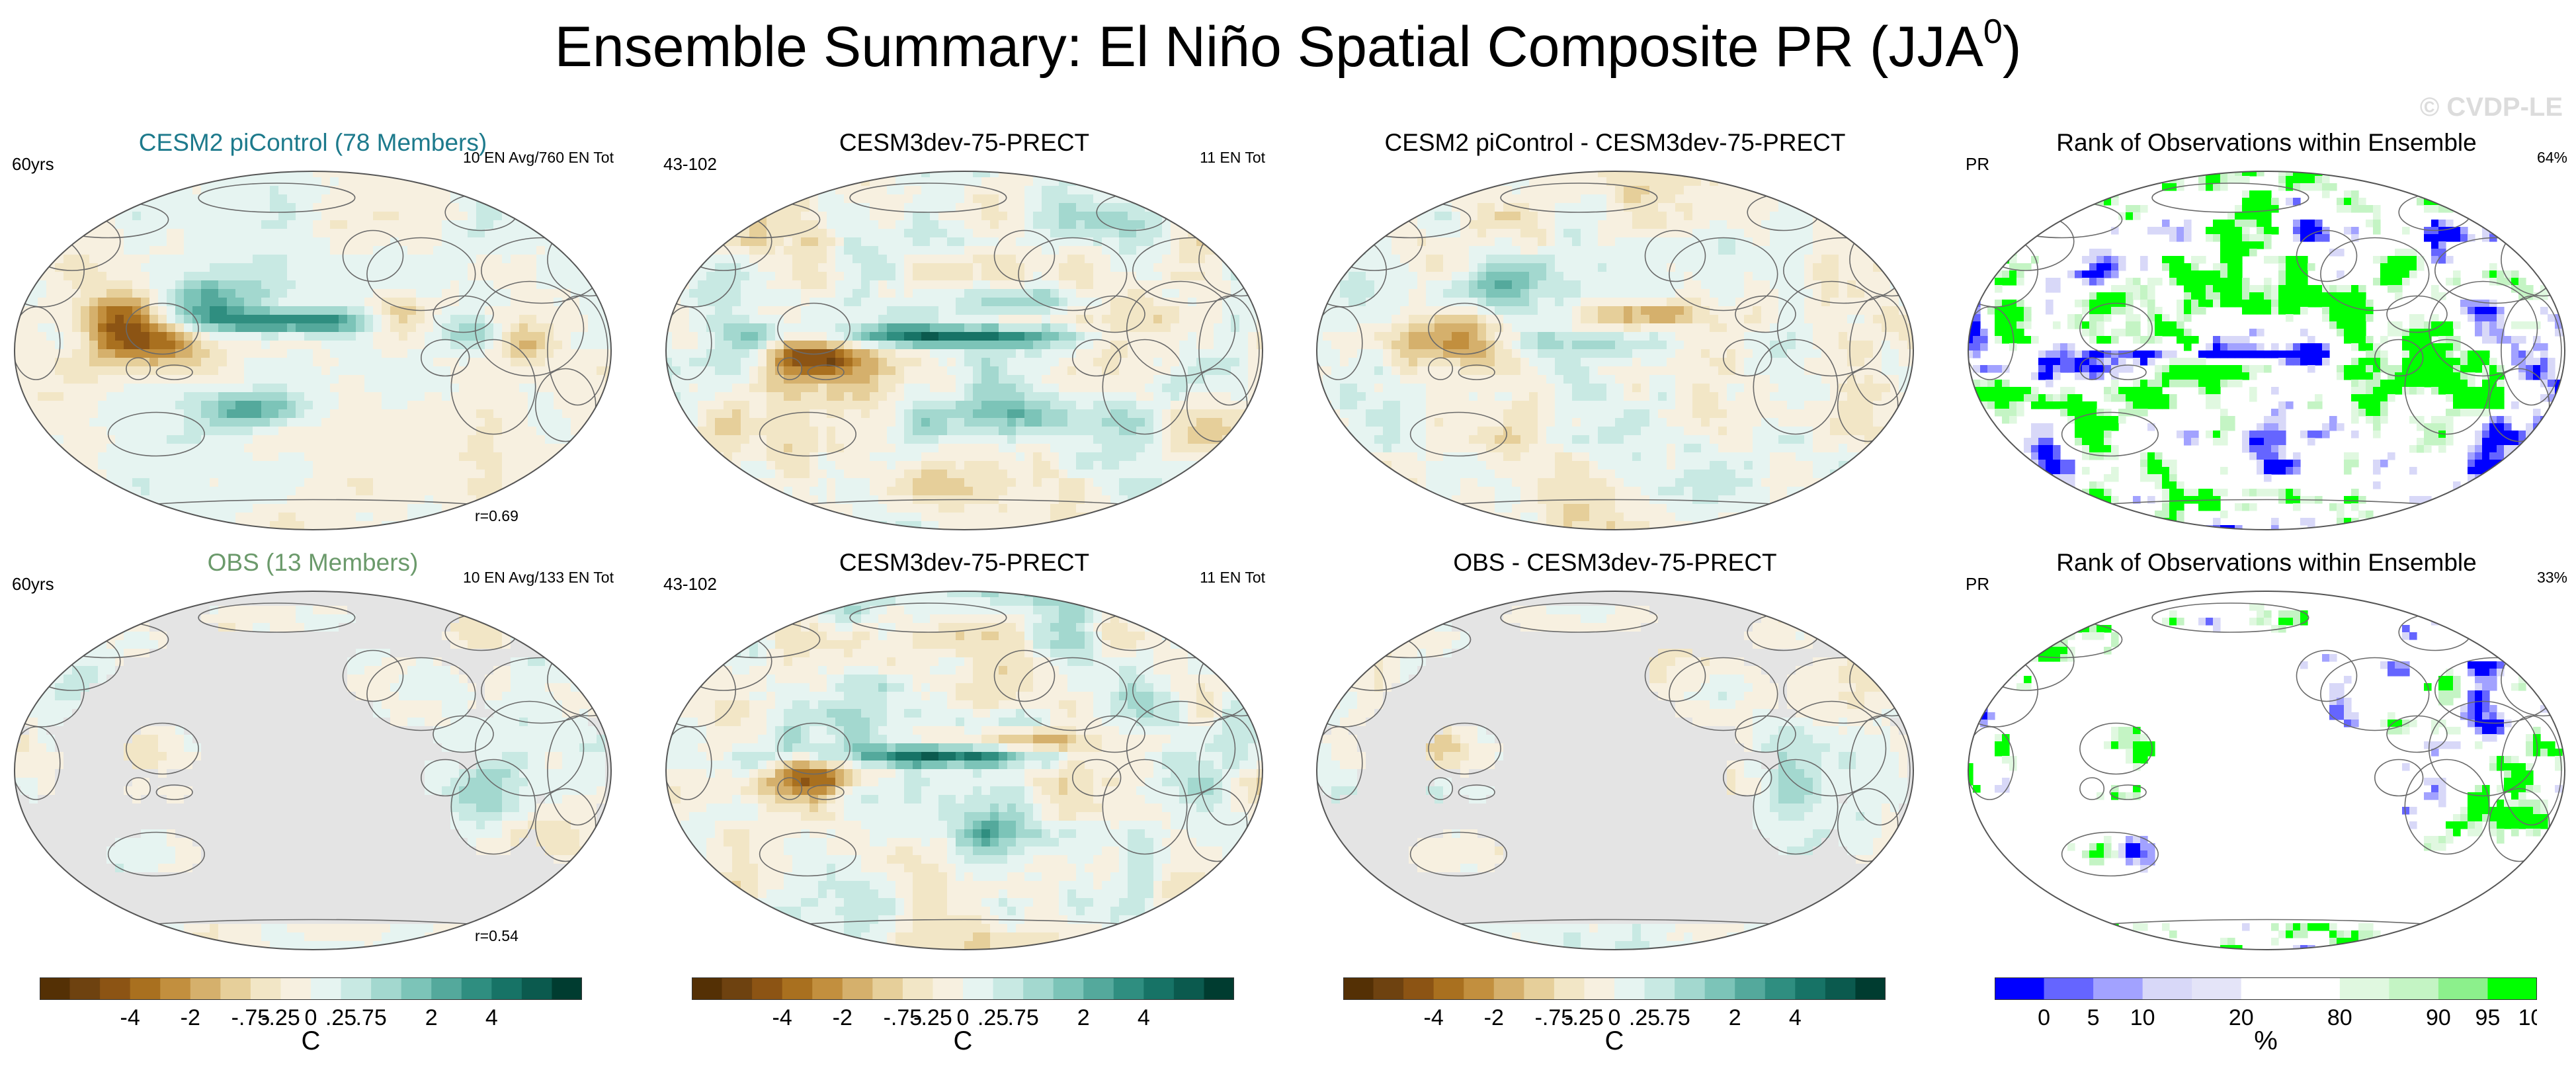 This screenshot has width=2576, height=1072. What do you see at coordinates (538, 158) in the screenshot?
I see `panel-right-note: 10 EN Avg/760 EN Tot` at bounding box center [538, 158].